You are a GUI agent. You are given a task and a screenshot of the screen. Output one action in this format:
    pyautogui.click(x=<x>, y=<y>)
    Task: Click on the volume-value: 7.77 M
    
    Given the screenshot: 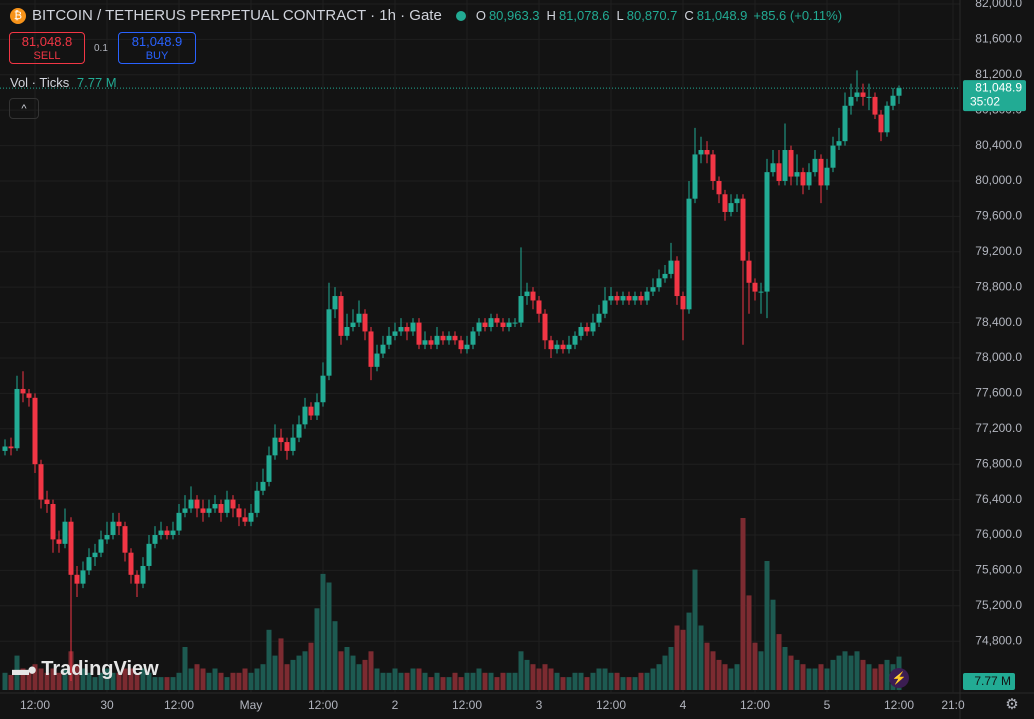 What is the action you would take?
    pyautogui.click(x=96, y=82)
    